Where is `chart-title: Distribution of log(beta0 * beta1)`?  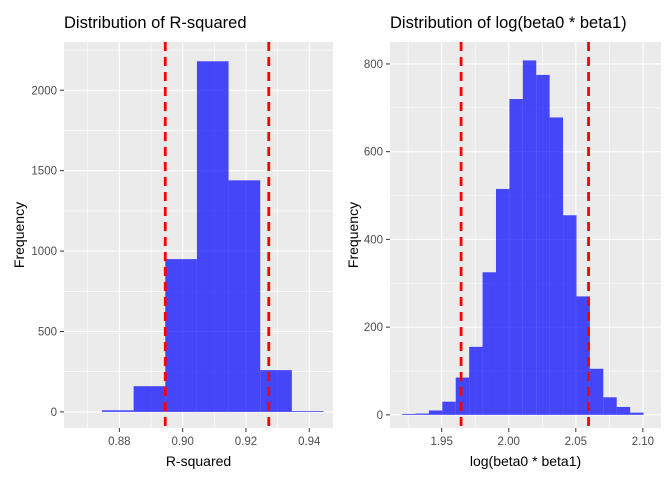
chart-title: Distribution of log(beta0 * beta1) is located at coordinates (508, 23).